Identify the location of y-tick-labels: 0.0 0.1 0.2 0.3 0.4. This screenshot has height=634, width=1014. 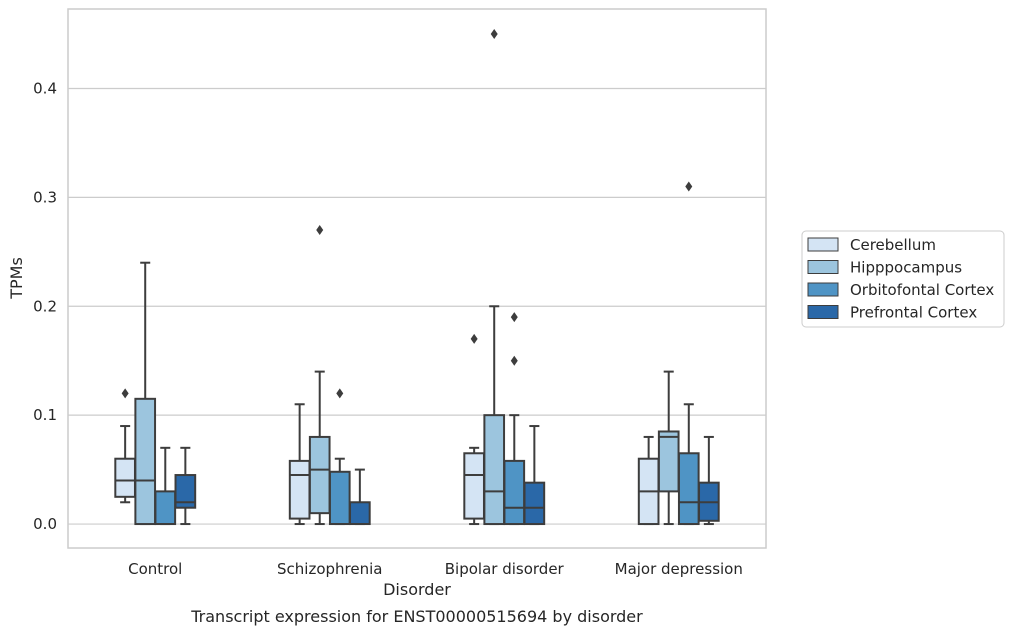
(45, 306).